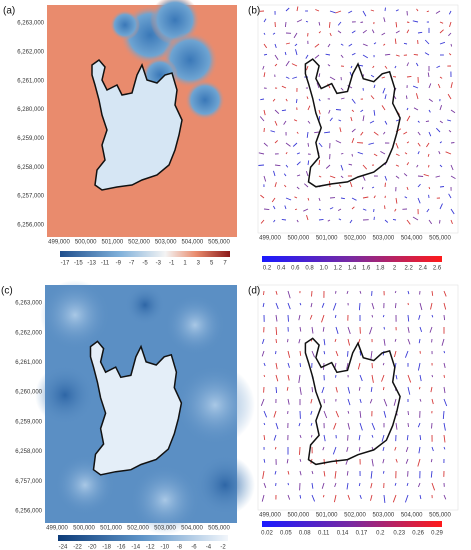 The image size is (471, 550). I want to click on colorbar-tick-label: -4, so click(209, 547).